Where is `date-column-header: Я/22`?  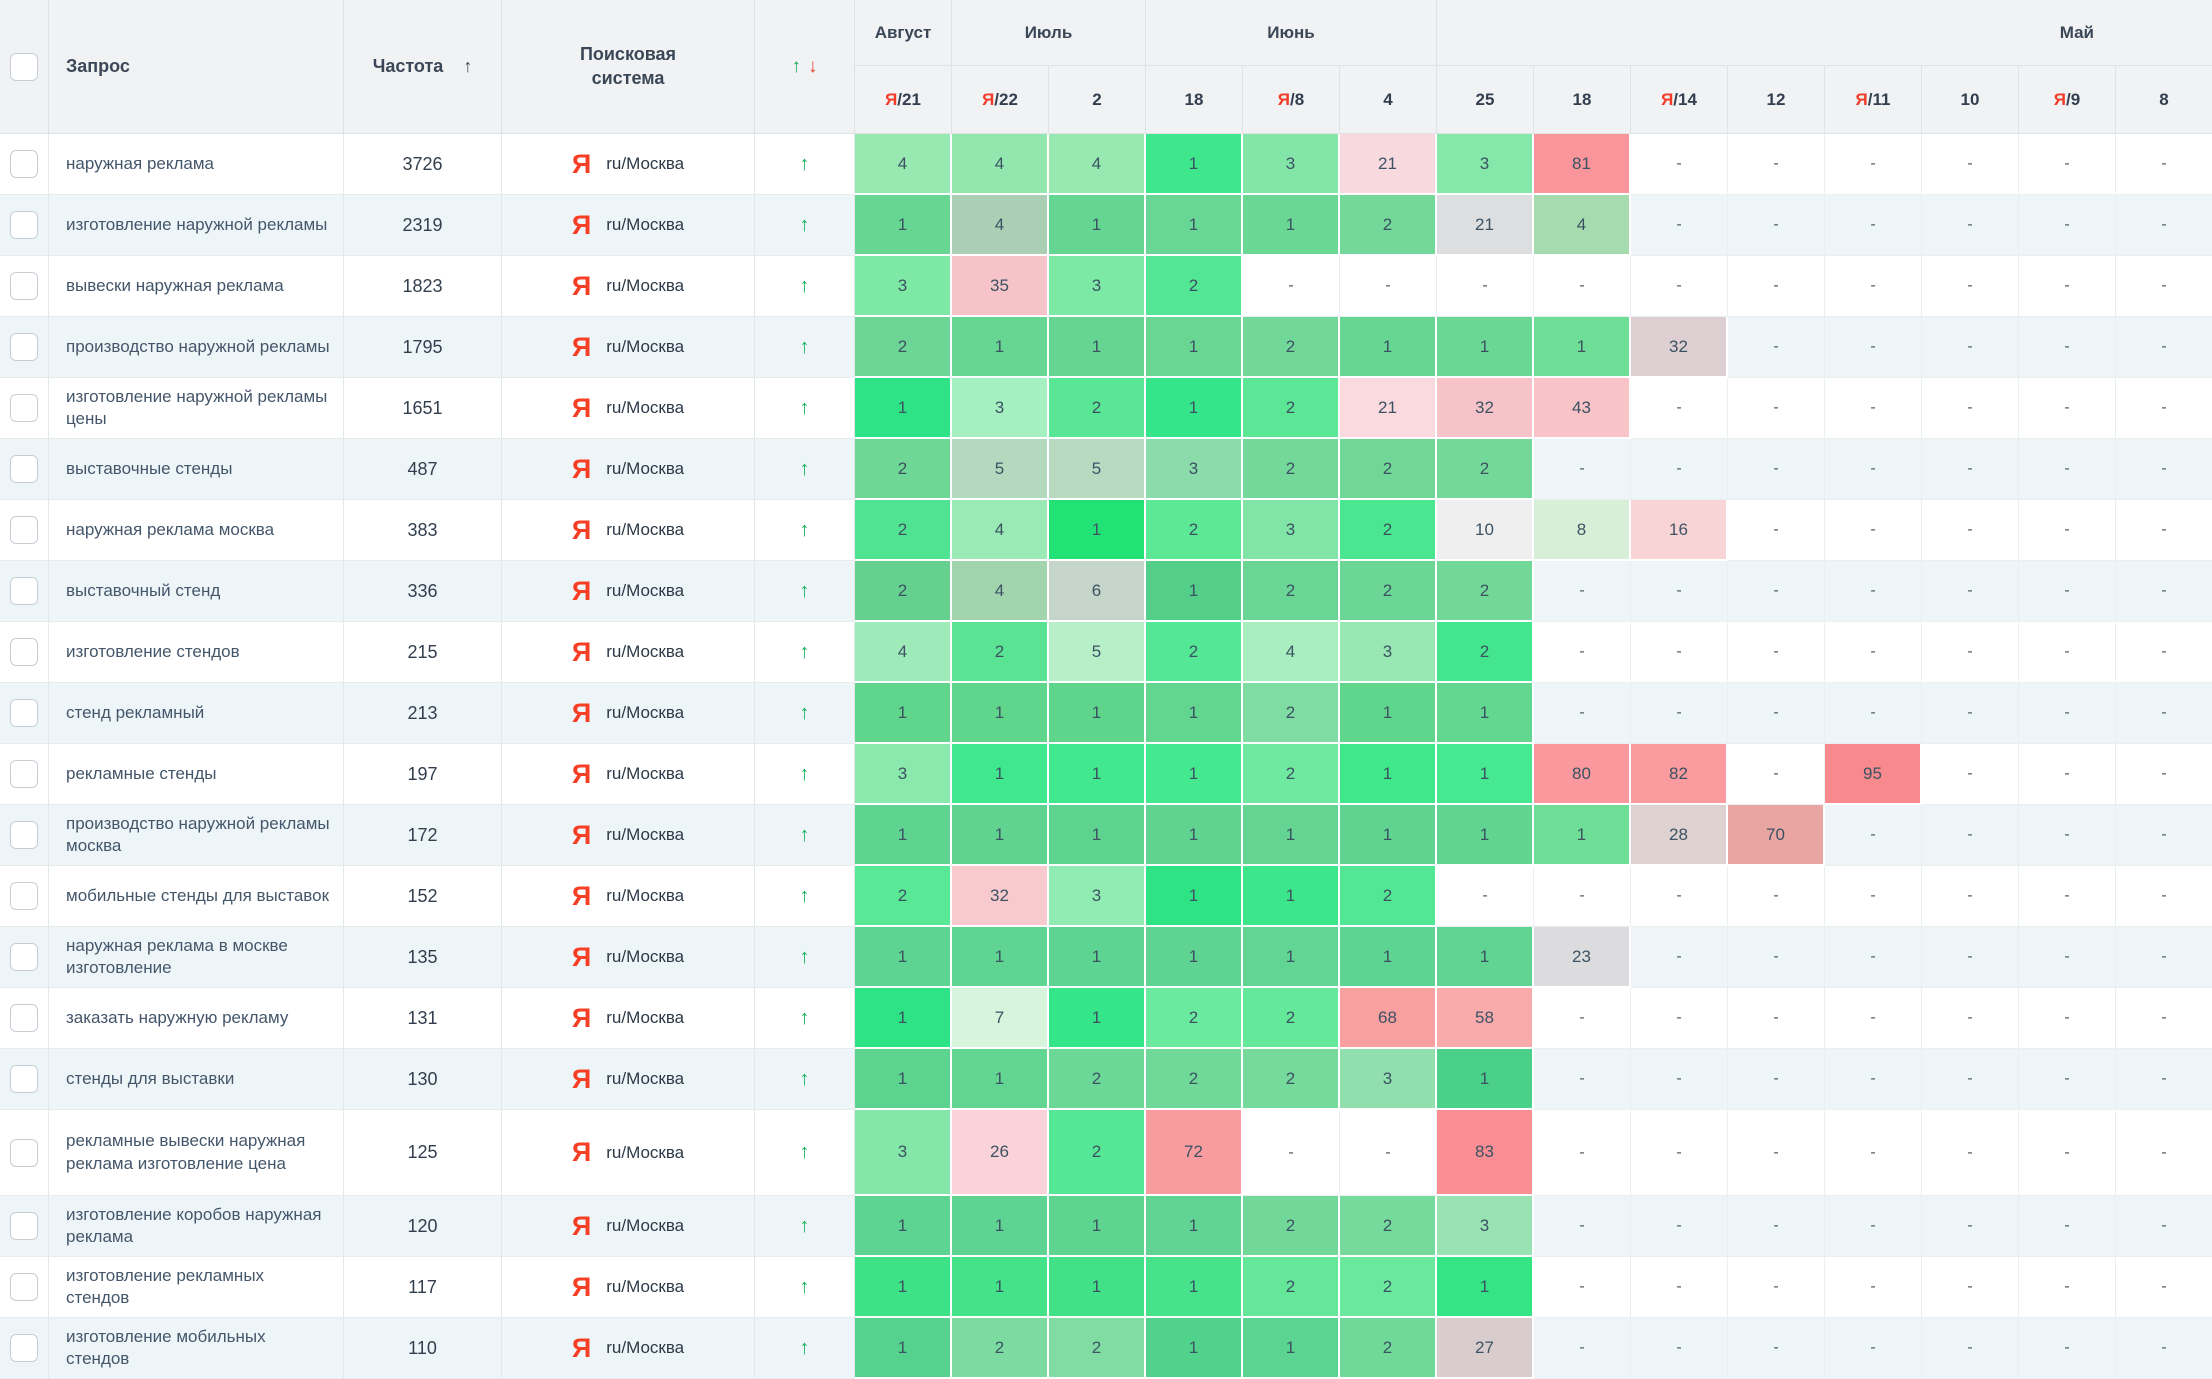 date-column-header: Я/22 is located at coordinates (1000, 100).